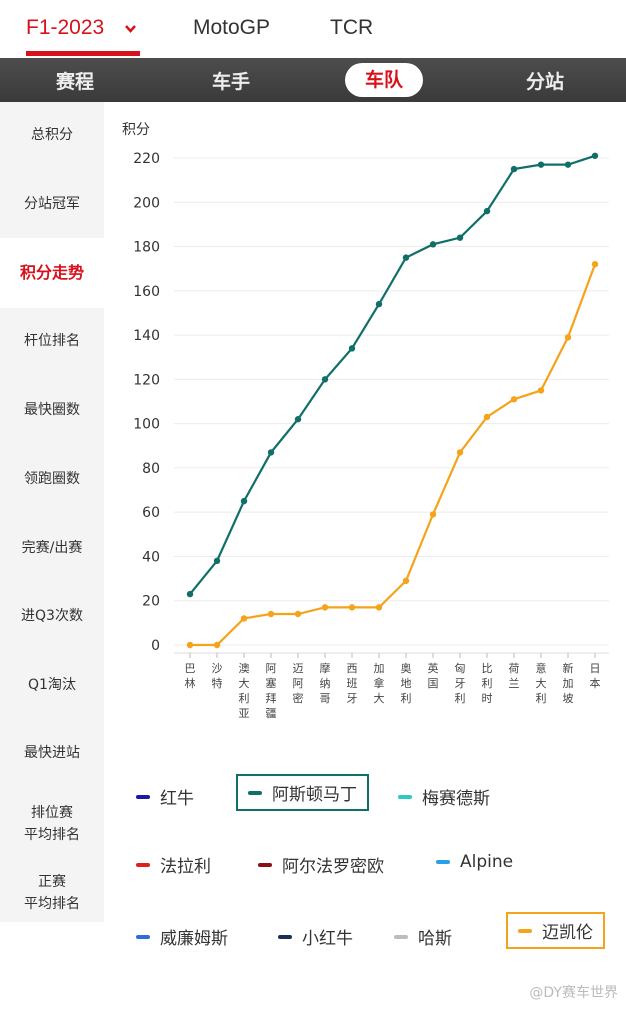  Describe the element at coordinates (146, 159) in the screenshot. I see `y-tick-label: 220` at that location.